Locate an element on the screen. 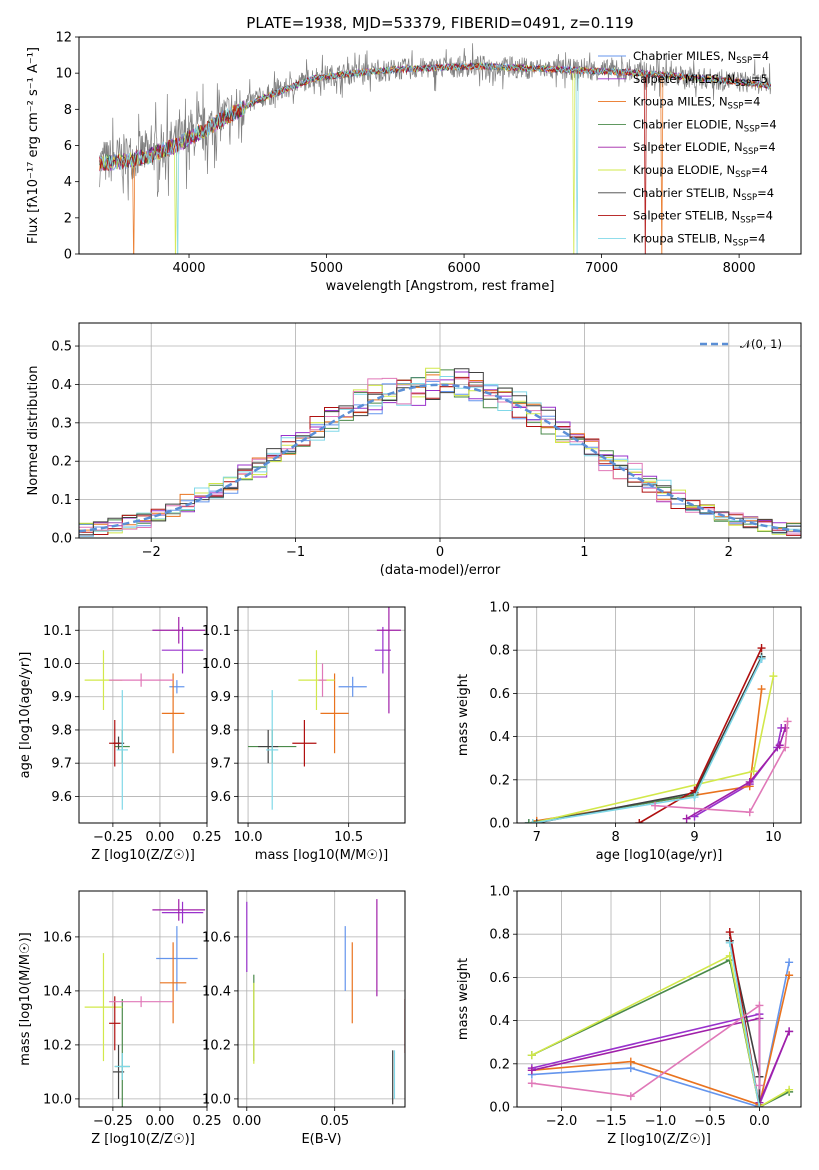 This screenshot has width=819, height=1170. y-tick-label: 0.3 is located at coordinates (61, 423).